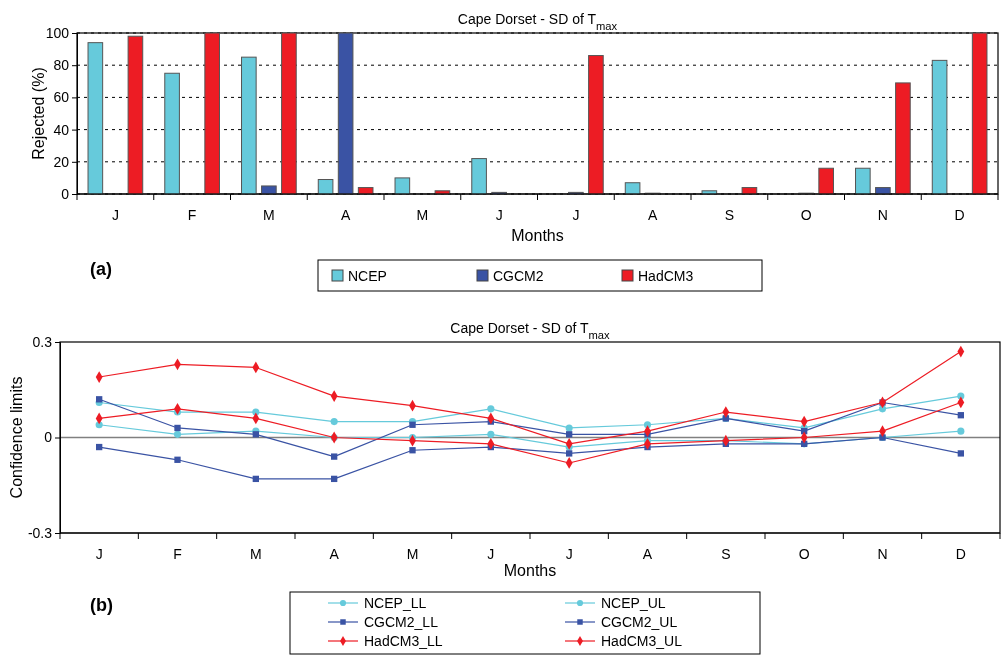  Describe the element at coordinates (367, 276) in the screenshot. I see `legend-label: NCEP` at that location.